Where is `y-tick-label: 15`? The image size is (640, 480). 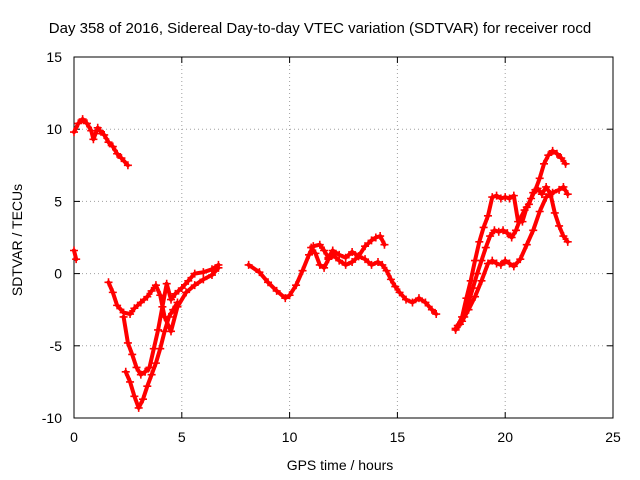 y-tick-label: 15 is located at coordinates (54, 57).